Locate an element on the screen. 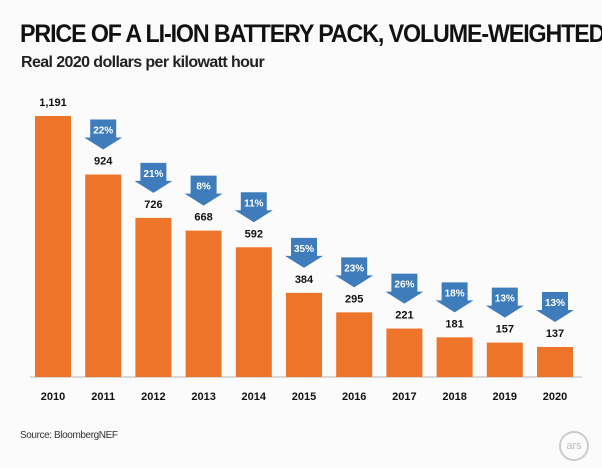 The width and height of the screenshot is (602, 468). value-label-2015: 384 is located at coordinates (304, 280).